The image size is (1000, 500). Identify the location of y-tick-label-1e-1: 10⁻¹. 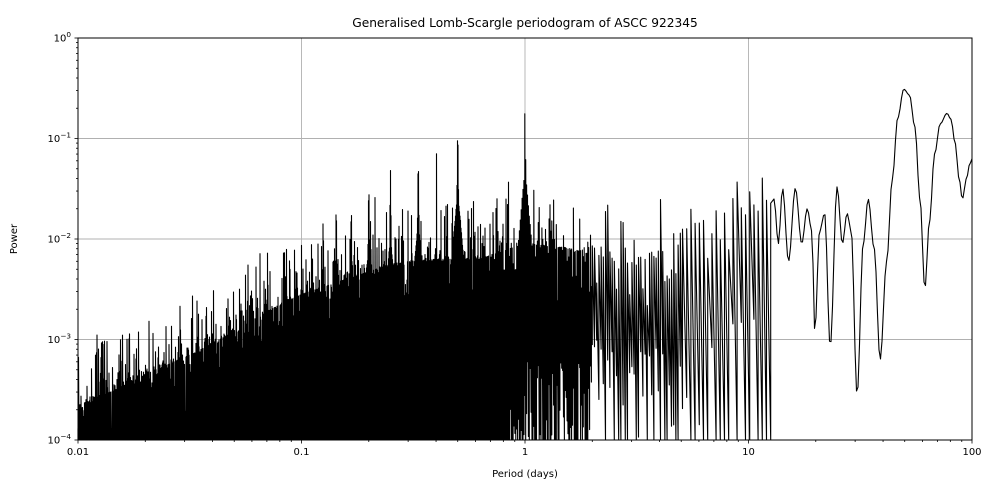
(60, 138).